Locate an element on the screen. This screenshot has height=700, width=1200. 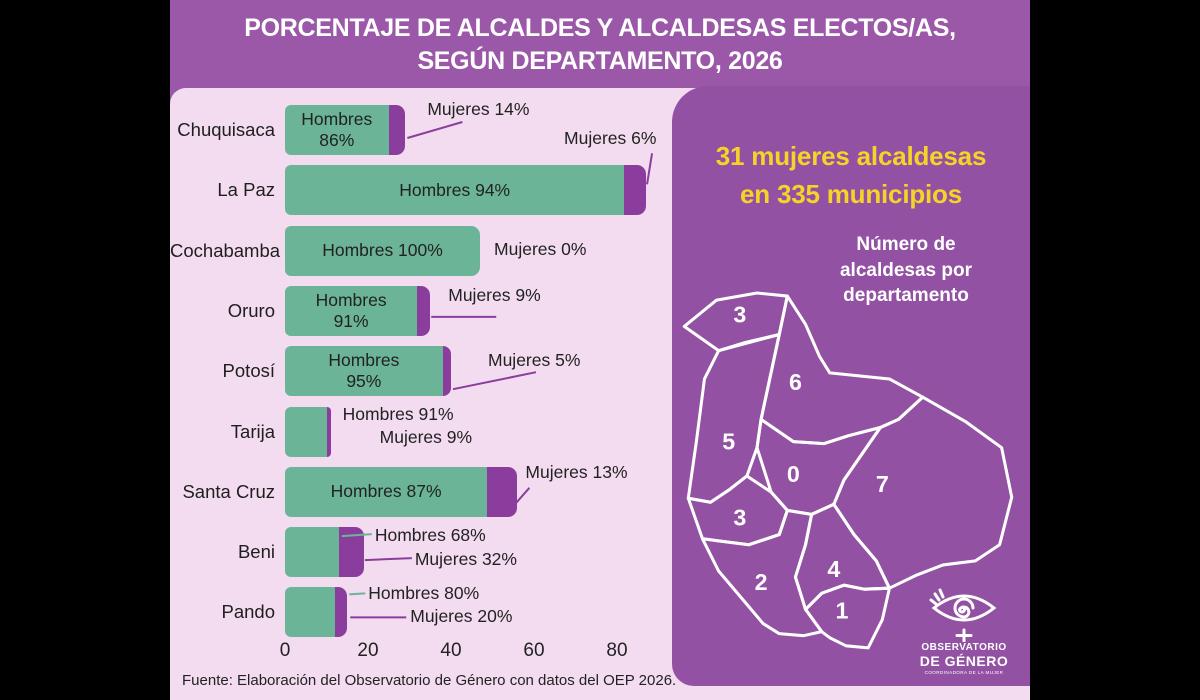
category-label: Tarija is located at coordinates (252, 431).